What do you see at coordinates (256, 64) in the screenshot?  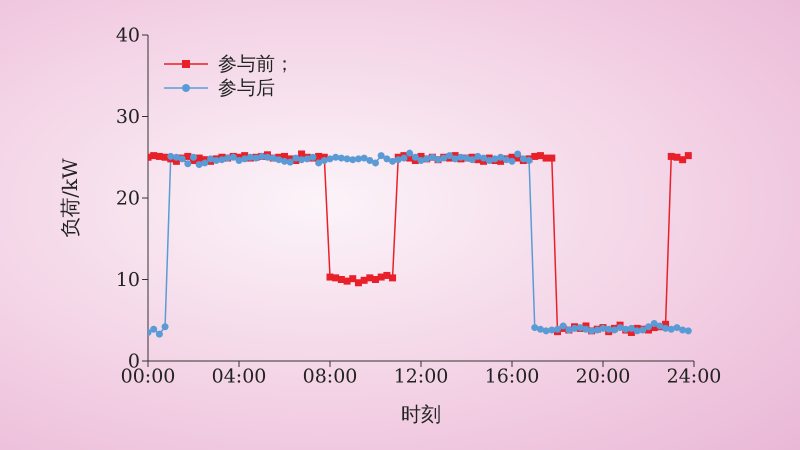 I see `legend-label: 参与前；` at bounding box center [256, 64].